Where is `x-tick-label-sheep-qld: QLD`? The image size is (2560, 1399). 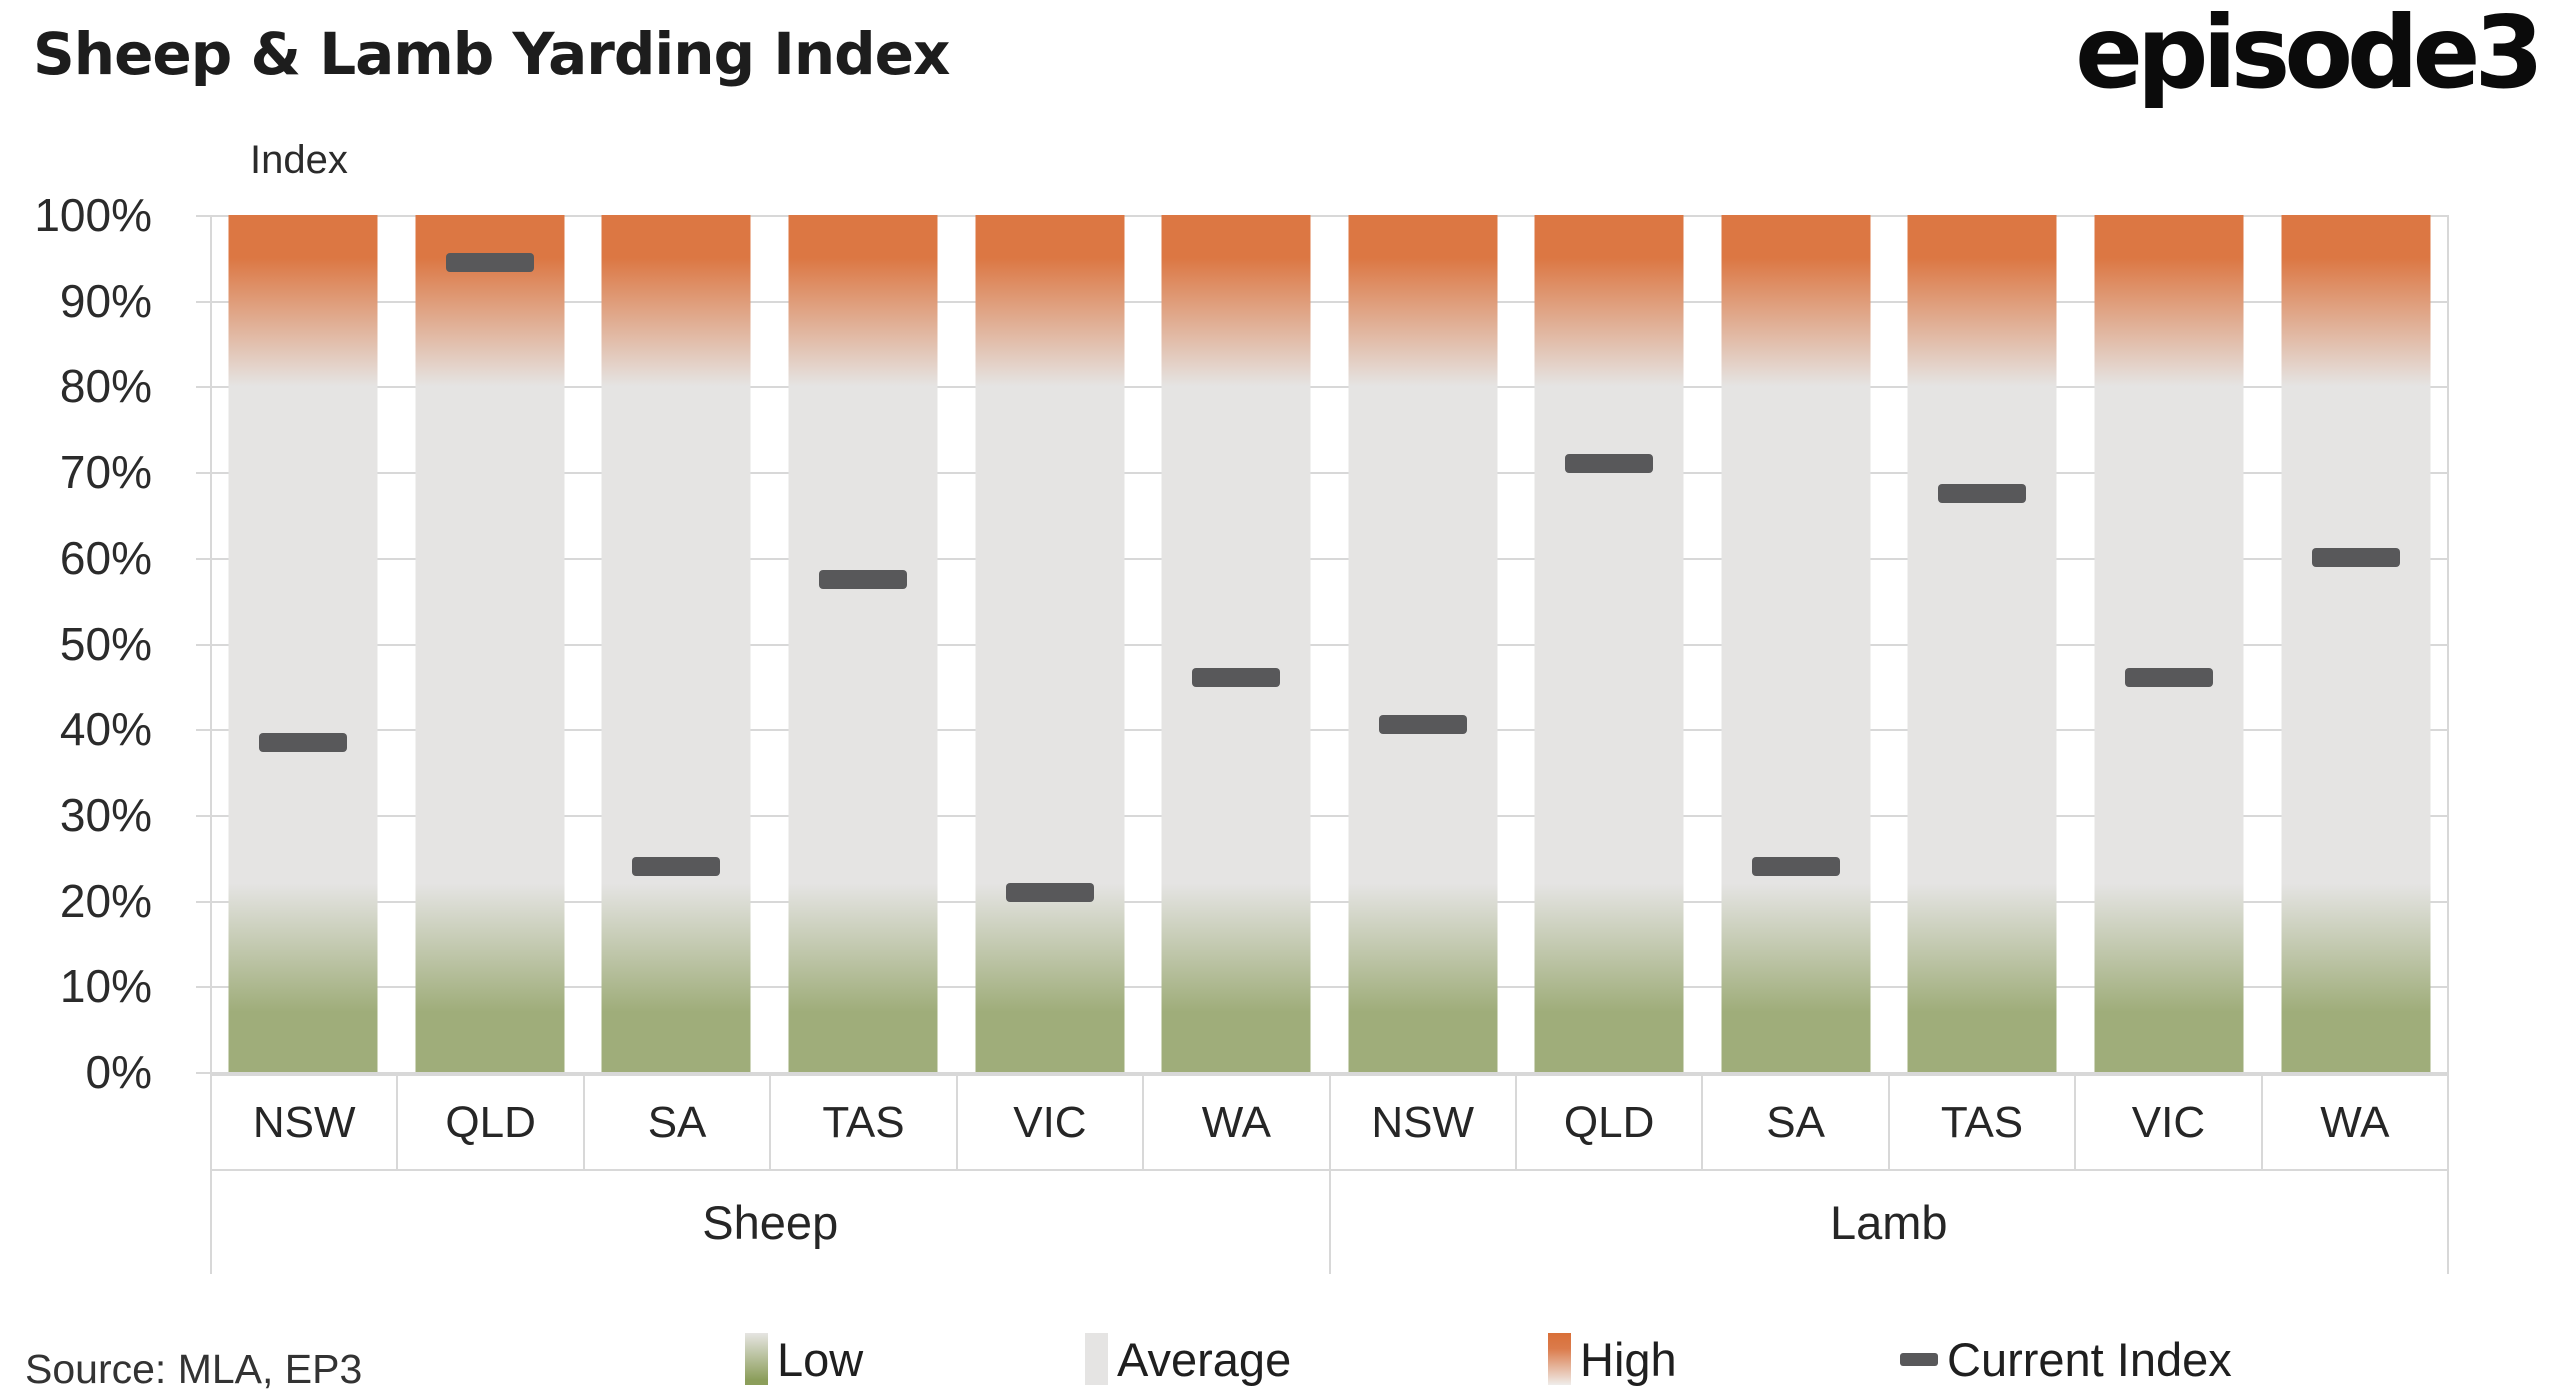 x-tick-label-sheep-qld: QLD is located at coordinates (491, 1122).